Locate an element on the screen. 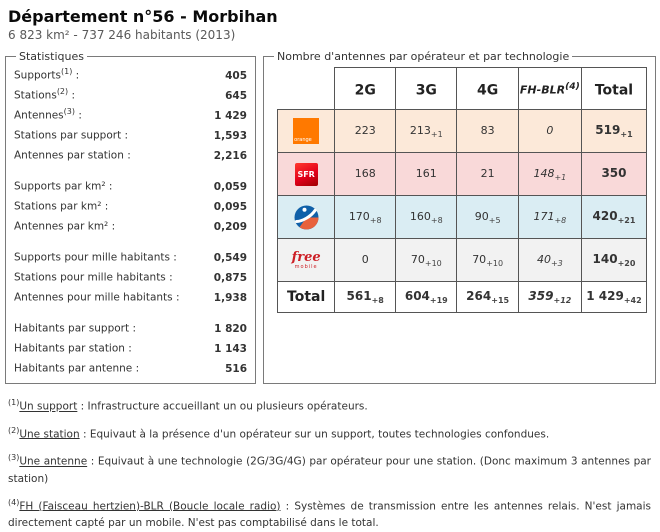 Image resolution: width=660 pixels, height=532 pixels. operator-cell-orange: orange is located at coordinates (306, 131).